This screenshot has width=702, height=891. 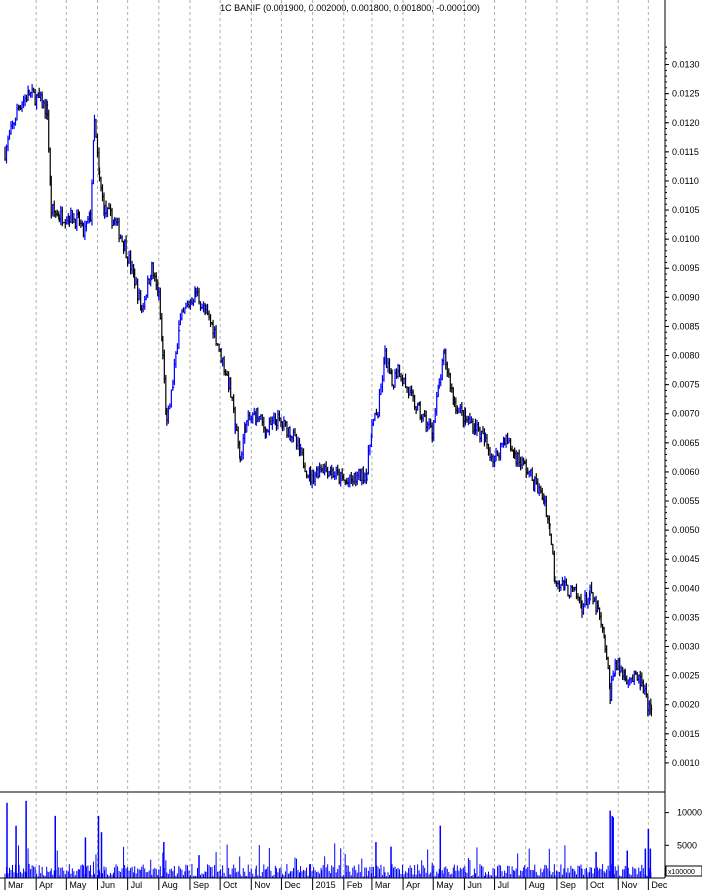 I want to click on y-tick-label: 0.0115, so click(x=685, y=152).